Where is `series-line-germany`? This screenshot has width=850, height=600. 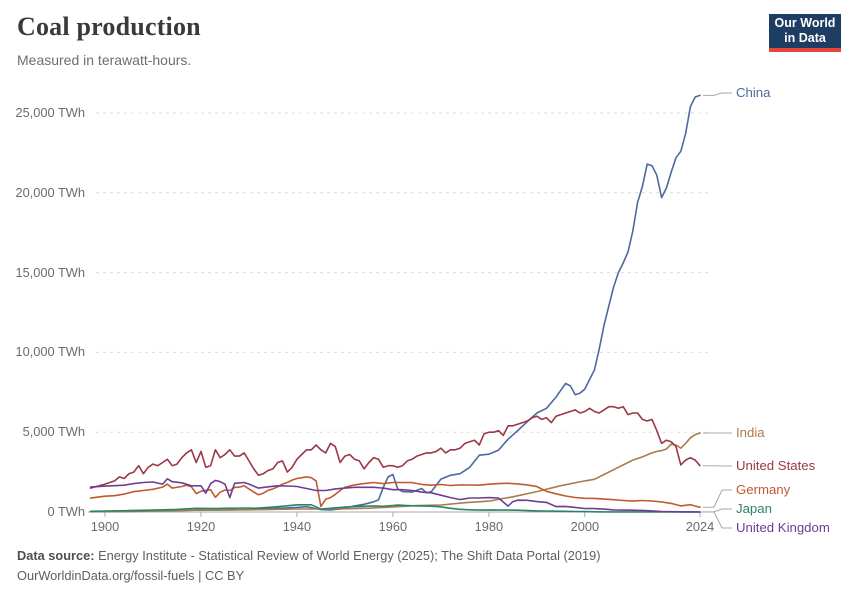
series-line-germany is located at coordinates (395, 492).